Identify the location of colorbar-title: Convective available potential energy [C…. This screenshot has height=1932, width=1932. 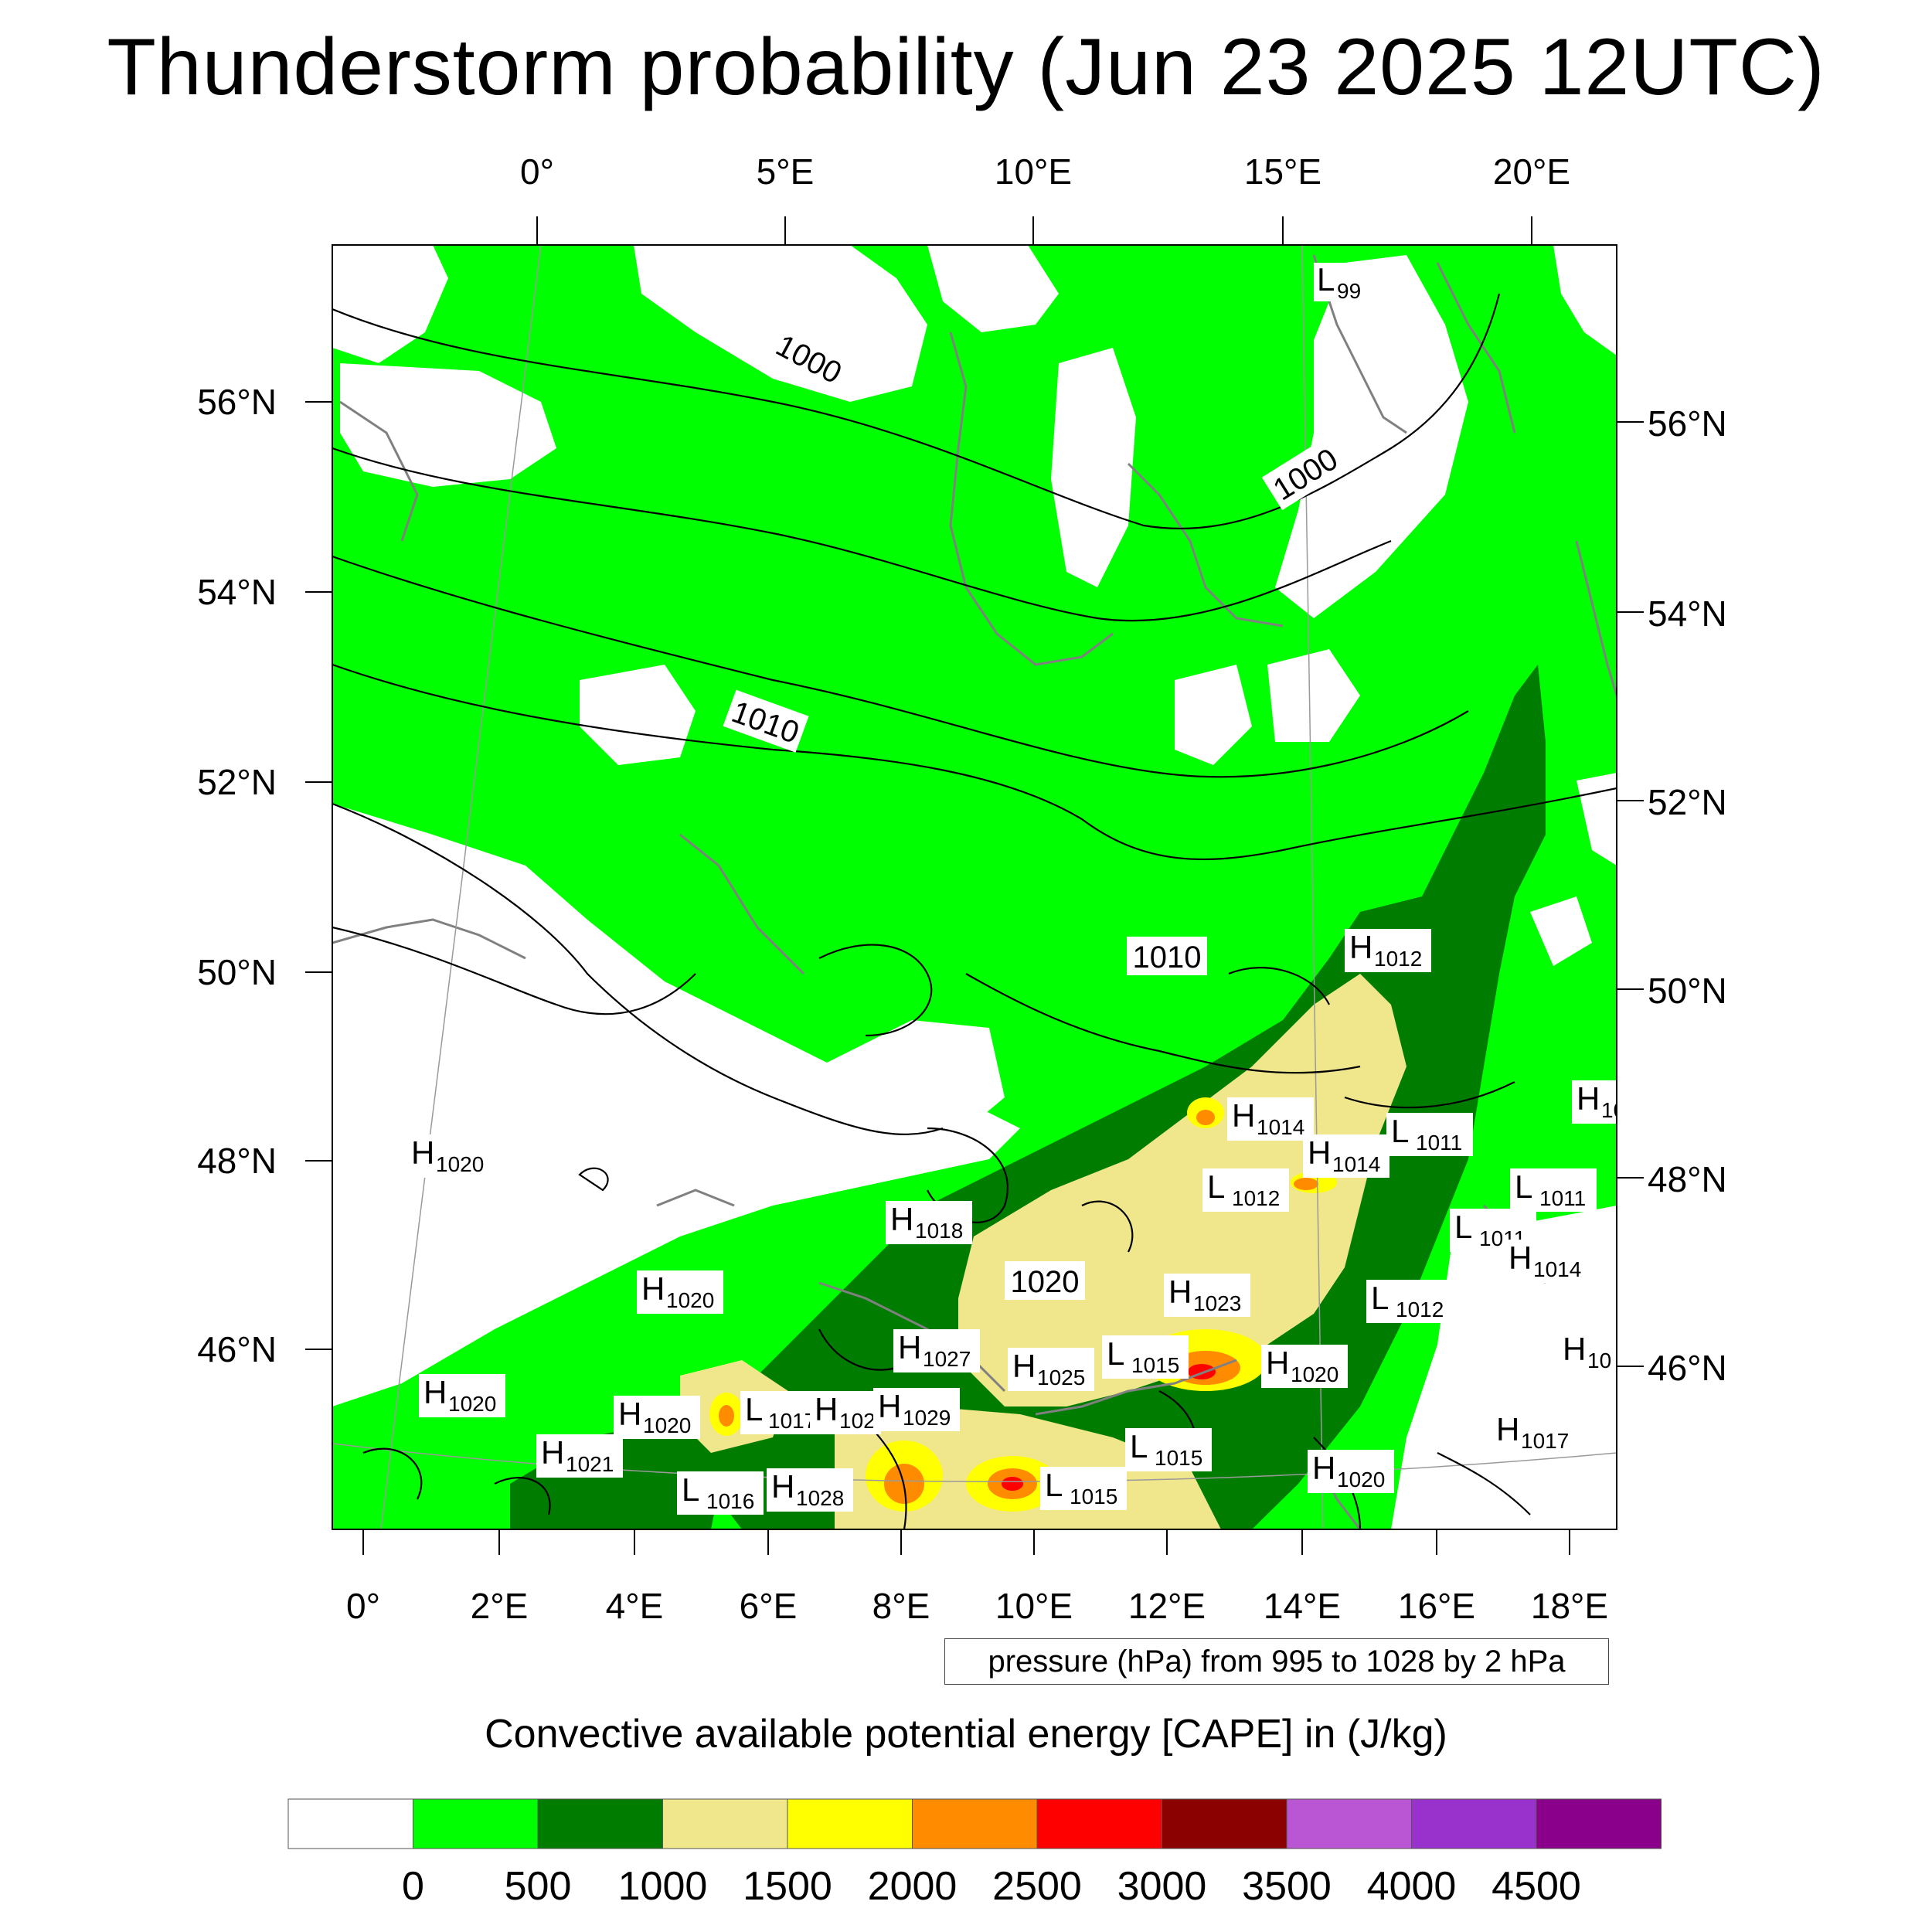
(966, 1735).